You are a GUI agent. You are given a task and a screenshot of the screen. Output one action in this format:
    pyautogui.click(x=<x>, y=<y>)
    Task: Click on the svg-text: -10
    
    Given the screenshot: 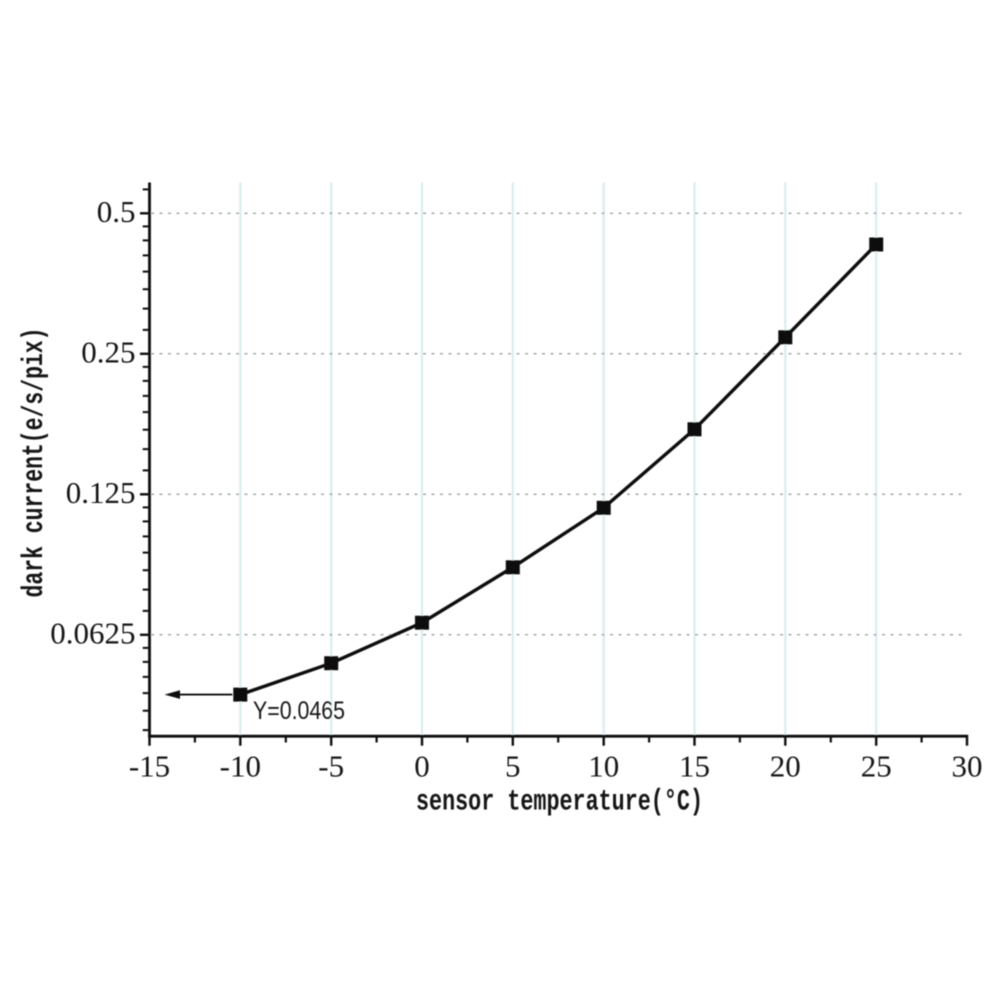 What is the action you would take?
    pyautogui.click(x=240, y=766)
    